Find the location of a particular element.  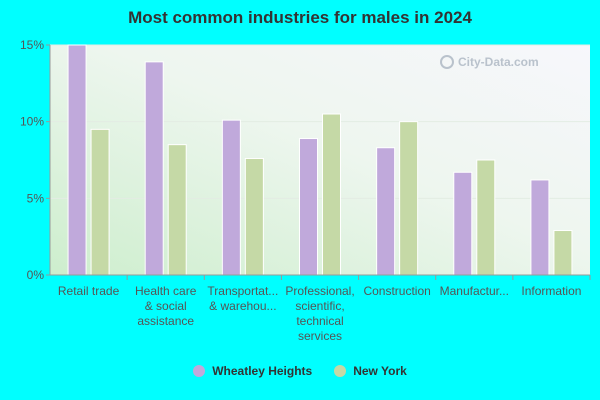

legend-item-new-york: New York is located at coordinates (370, 371).